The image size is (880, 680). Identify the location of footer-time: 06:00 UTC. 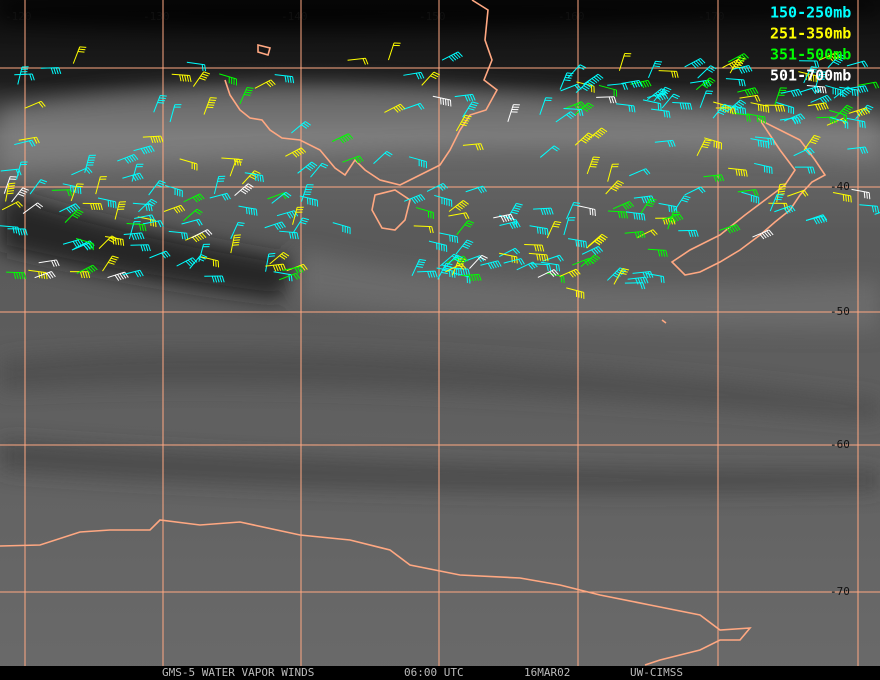
(434, 672).